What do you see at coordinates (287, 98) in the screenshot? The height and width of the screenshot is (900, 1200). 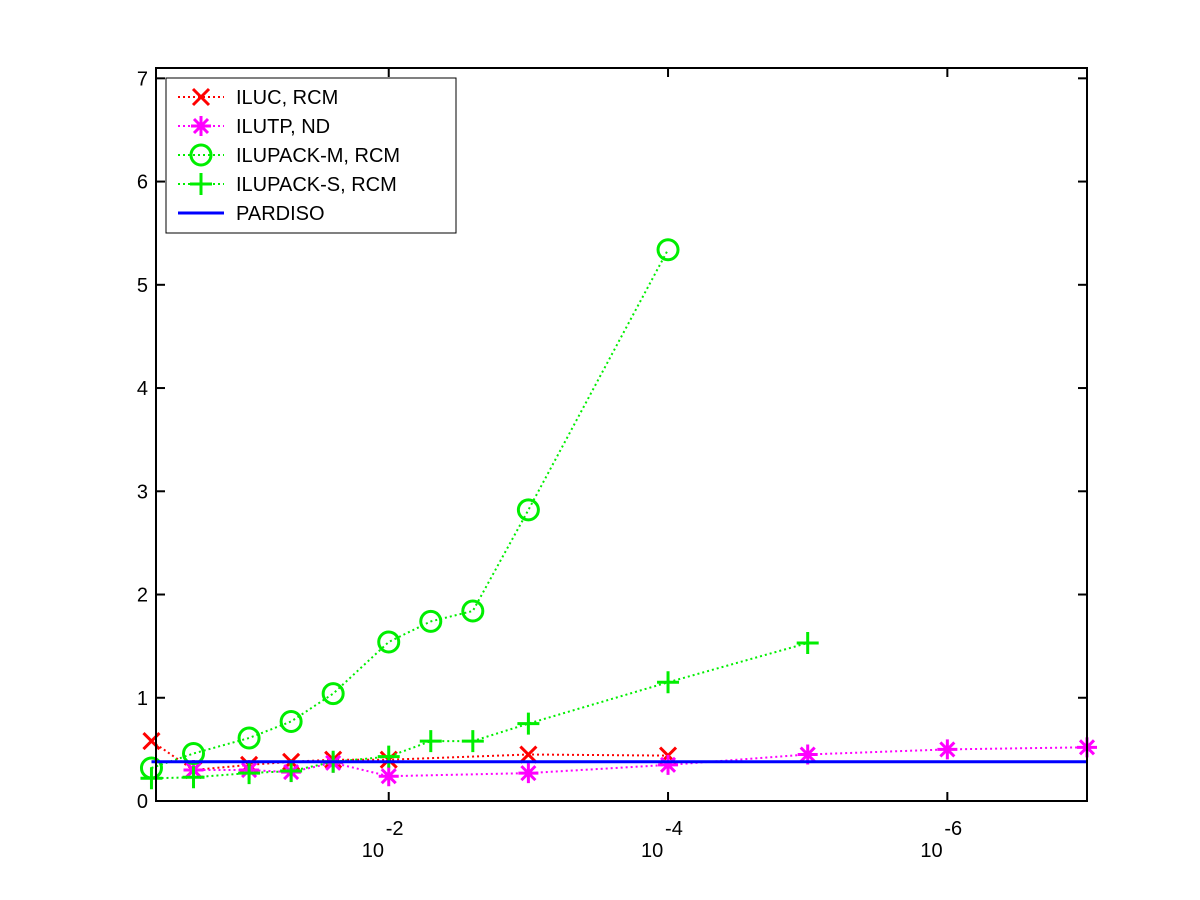 I see `legend-label: ILUC, RCM` at bounding box center [287, 98].